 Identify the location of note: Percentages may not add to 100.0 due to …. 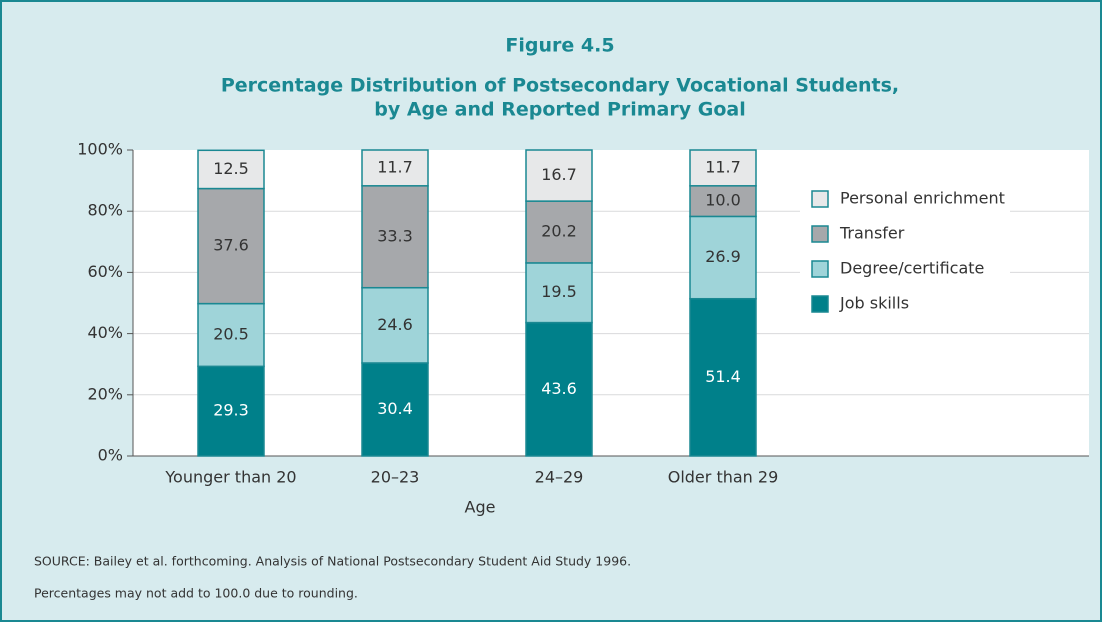
(196, 593).